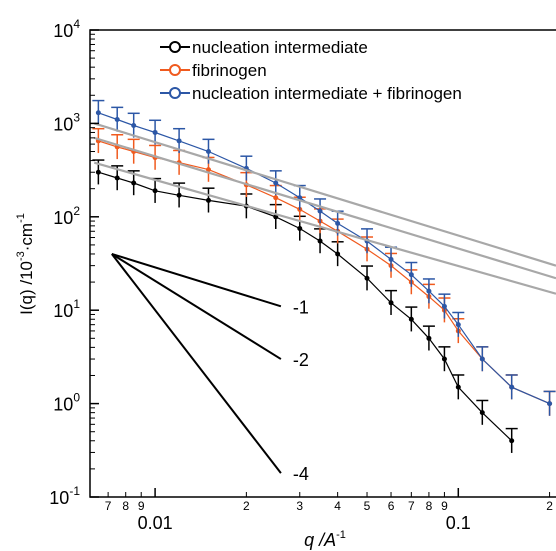  I want to click on legend-entry: nucleation intermediate, so click(280, 47).